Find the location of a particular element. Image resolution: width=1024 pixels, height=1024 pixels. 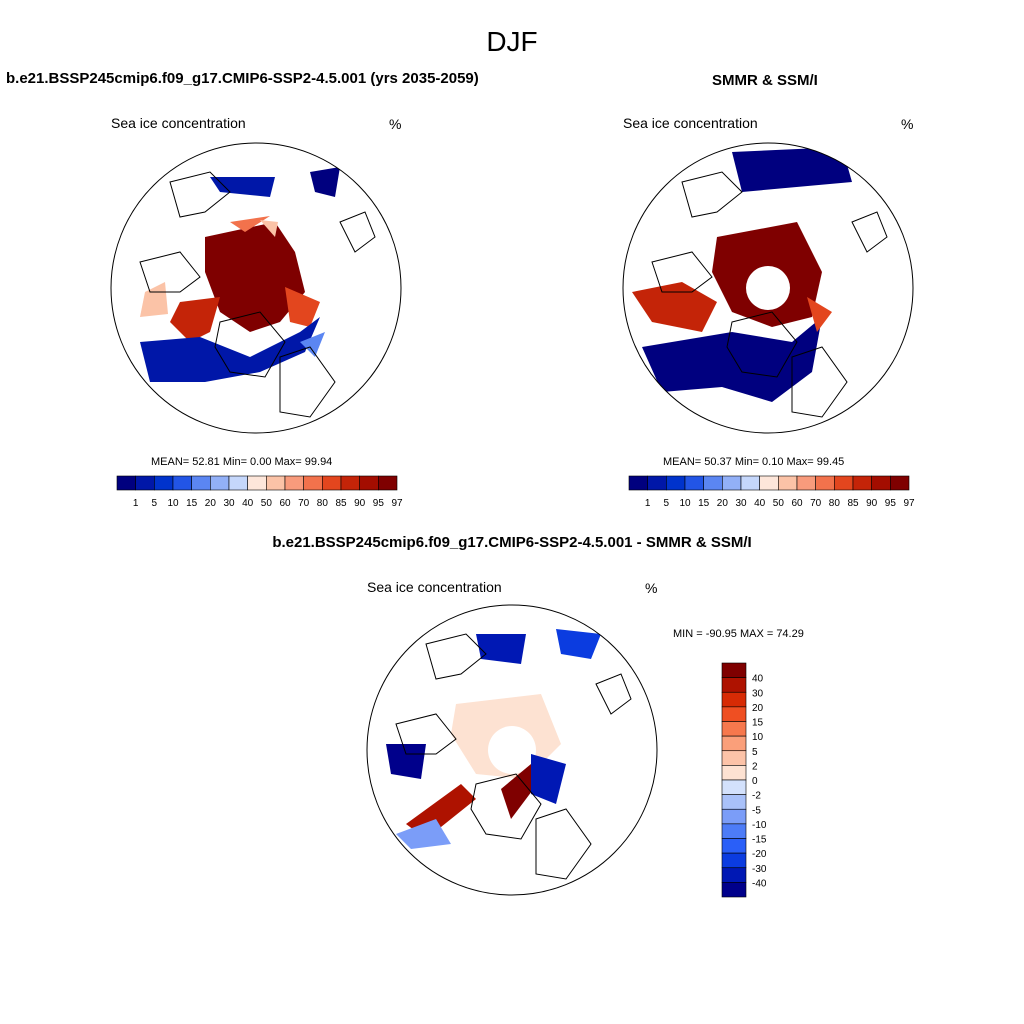

colorbar-tick-label: 0 is located at coordinates (755, 781).